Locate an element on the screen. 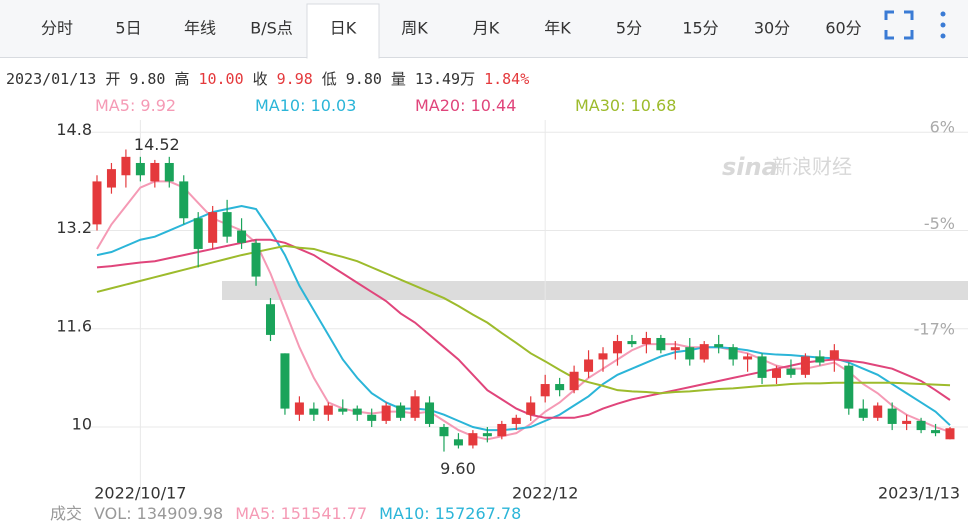 The image size is (968, 528). y-tick-label: 13.2 is located at coordinates (74, 227).